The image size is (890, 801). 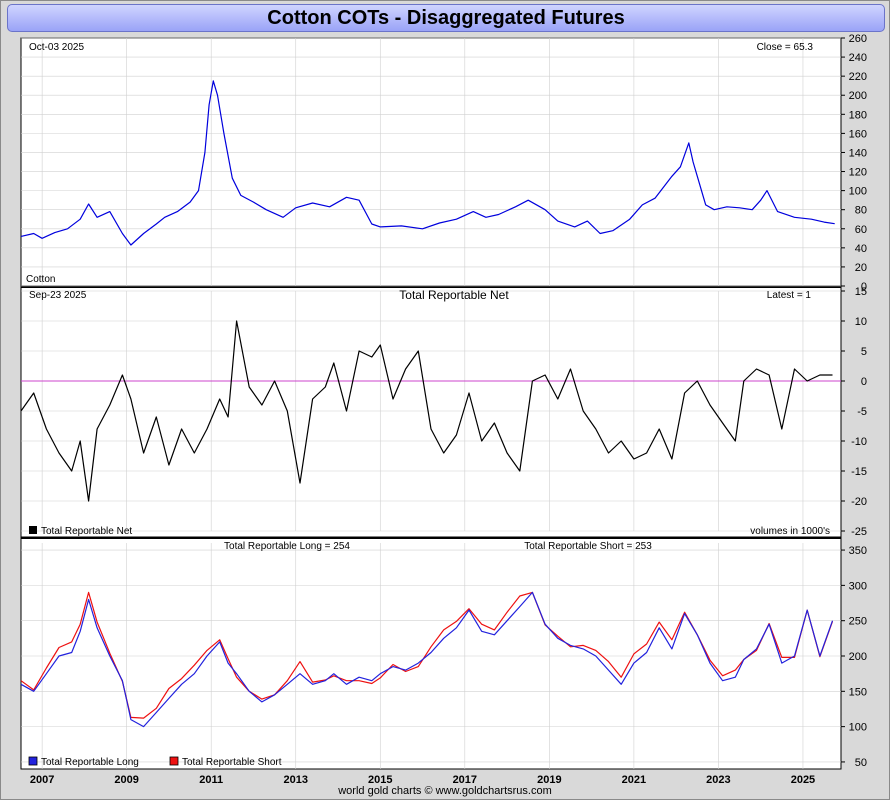 I want to click on y-tick-label: 250, so click(x=858, y=622).